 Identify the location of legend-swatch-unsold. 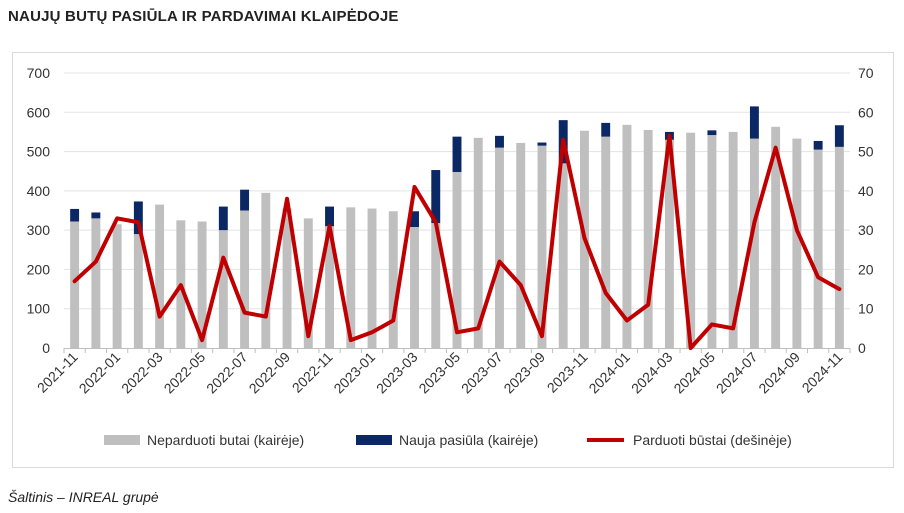
(122, 440).